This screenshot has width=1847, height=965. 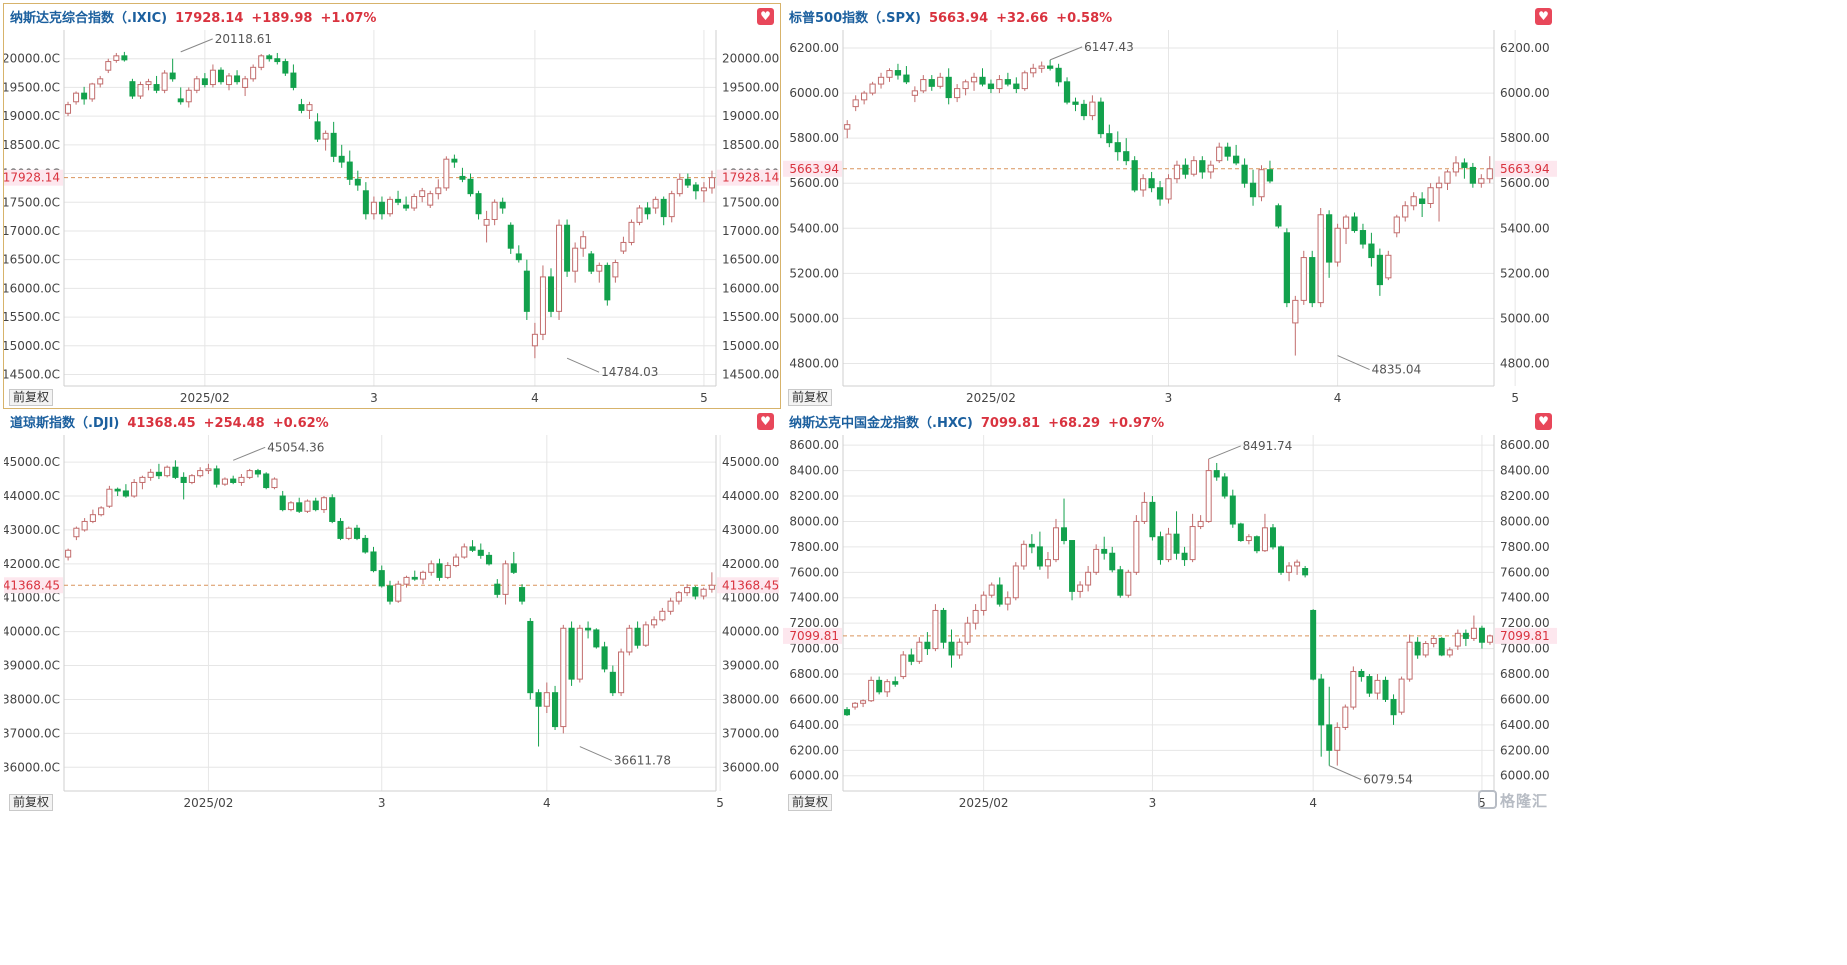 I want to click on low-value-label: 6079.54, so click(x=1388, y=780).